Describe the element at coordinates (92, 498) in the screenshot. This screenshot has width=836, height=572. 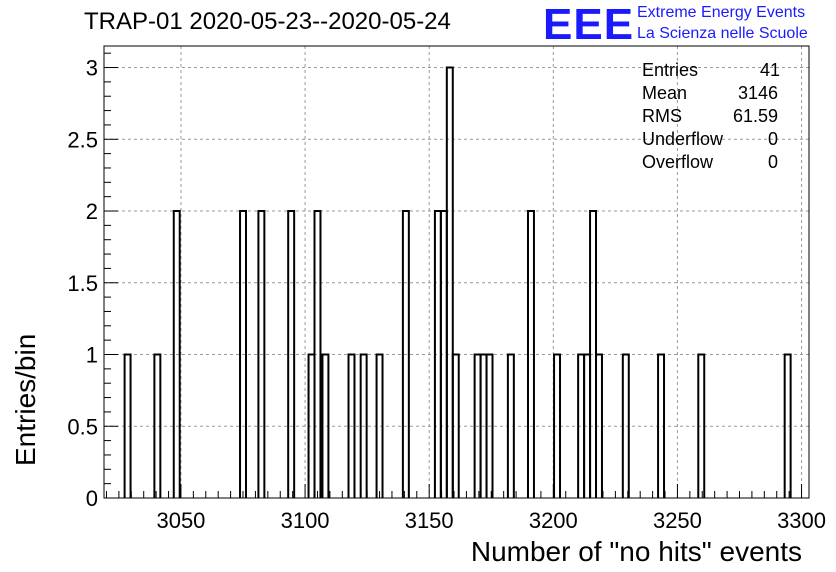
I see `y-tick-label: 0` at that location.